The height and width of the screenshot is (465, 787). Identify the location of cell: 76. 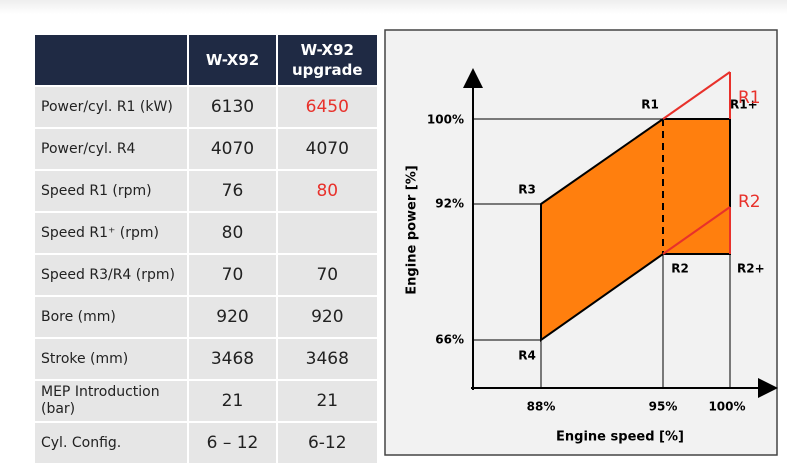
(232, 191).